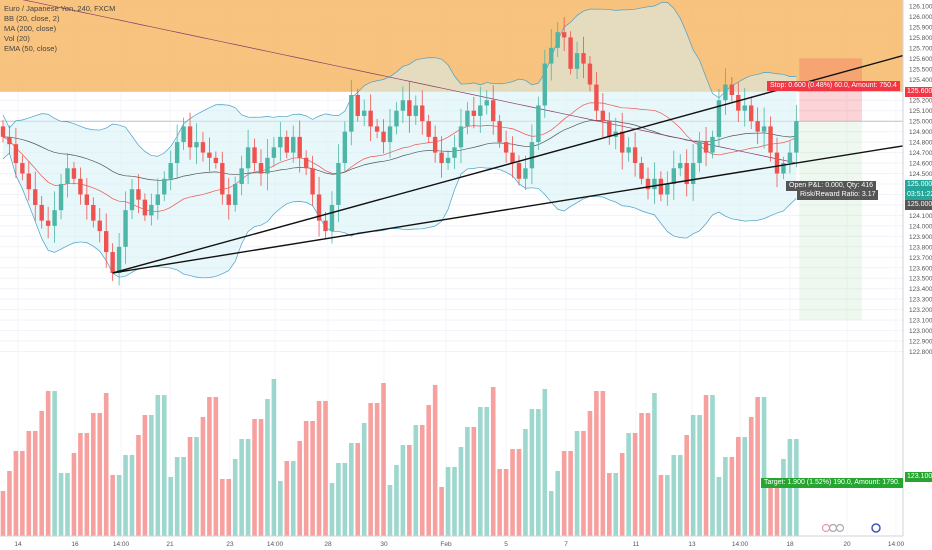  Describe the element at coordinates (838, 195) in the screenshot. I see `risk-reward-label: Risk/Reward Ratio: 3.17` at that location.